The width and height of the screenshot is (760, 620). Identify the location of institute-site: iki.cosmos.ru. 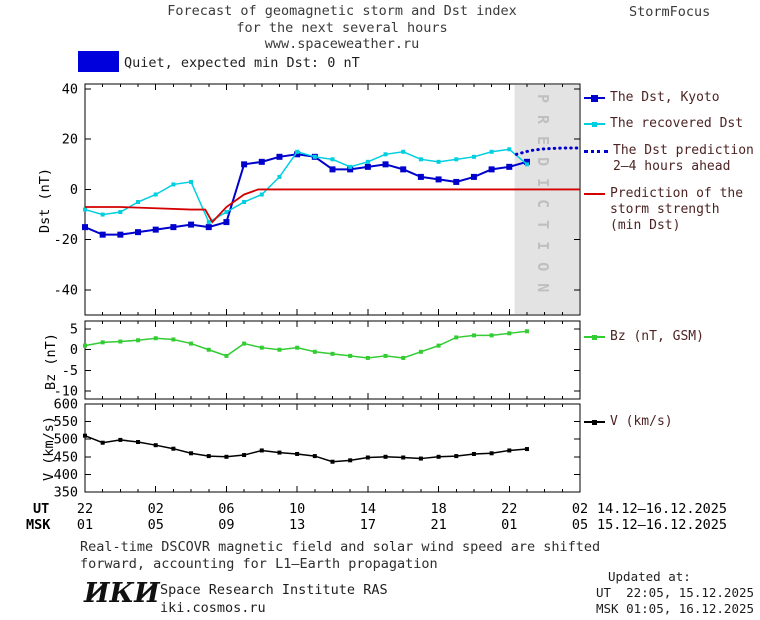
(213, 608).